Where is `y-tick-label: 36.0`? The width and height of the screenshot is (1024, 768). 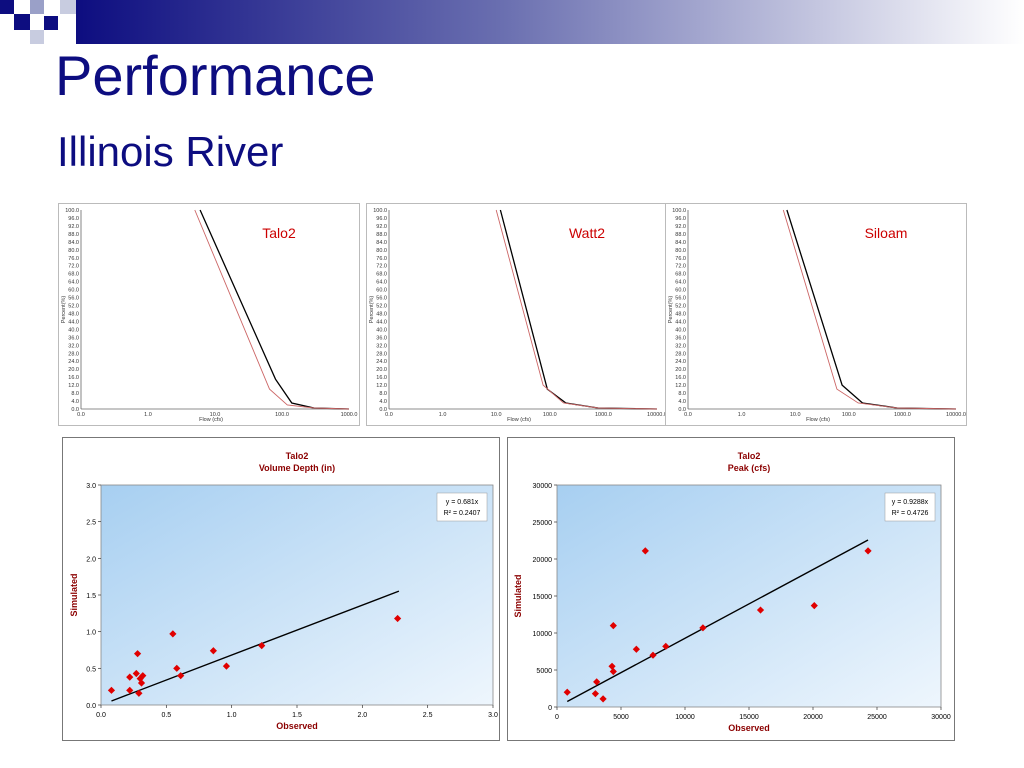 y-tick-label: 36.0 is located at coordinates (680, 338).